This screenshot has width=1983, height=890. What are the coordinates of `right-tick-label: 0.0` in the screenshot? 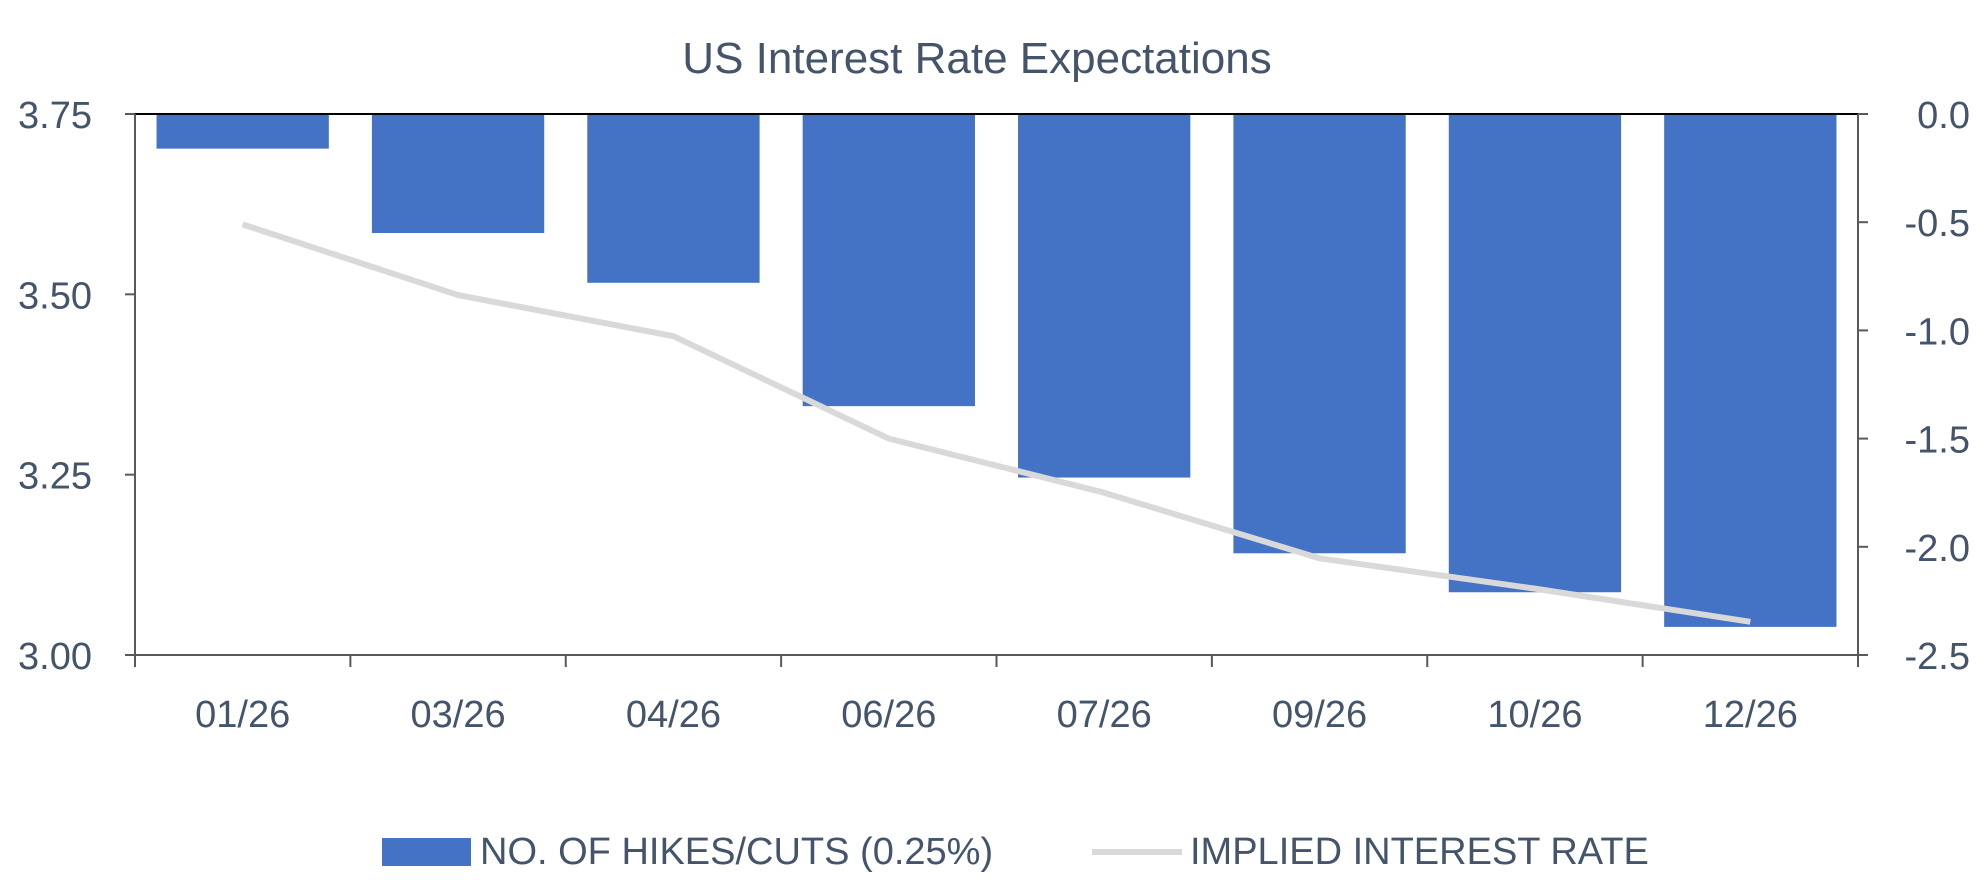 It's located at (1943, 116).